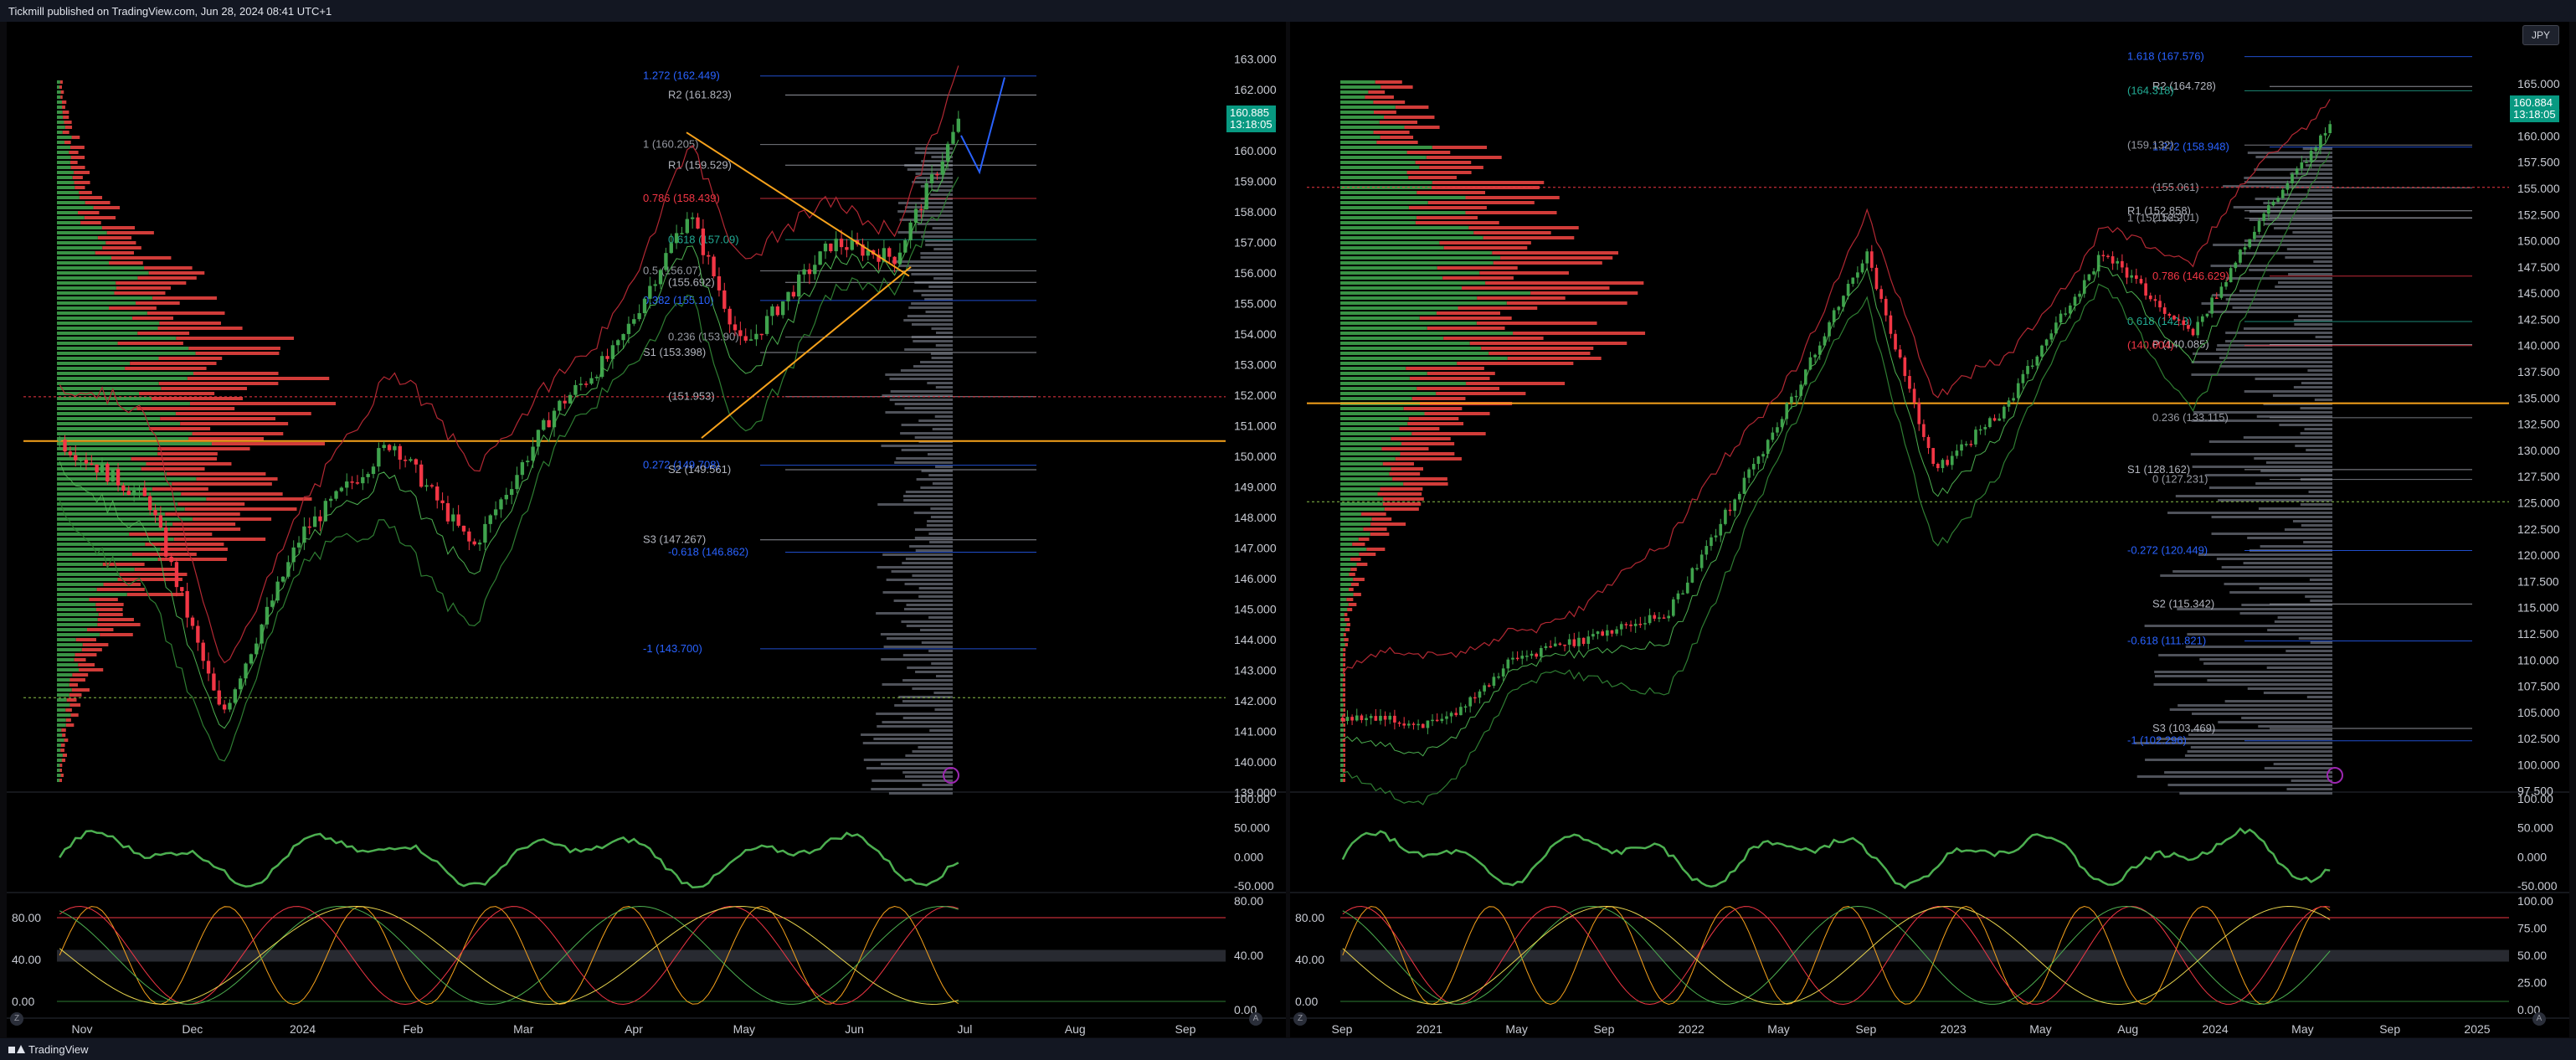 Image resolution: width=2576 pixels, height=1060 pixels. I want to click on time-tick-label: 2022, so click(1691, 1029).